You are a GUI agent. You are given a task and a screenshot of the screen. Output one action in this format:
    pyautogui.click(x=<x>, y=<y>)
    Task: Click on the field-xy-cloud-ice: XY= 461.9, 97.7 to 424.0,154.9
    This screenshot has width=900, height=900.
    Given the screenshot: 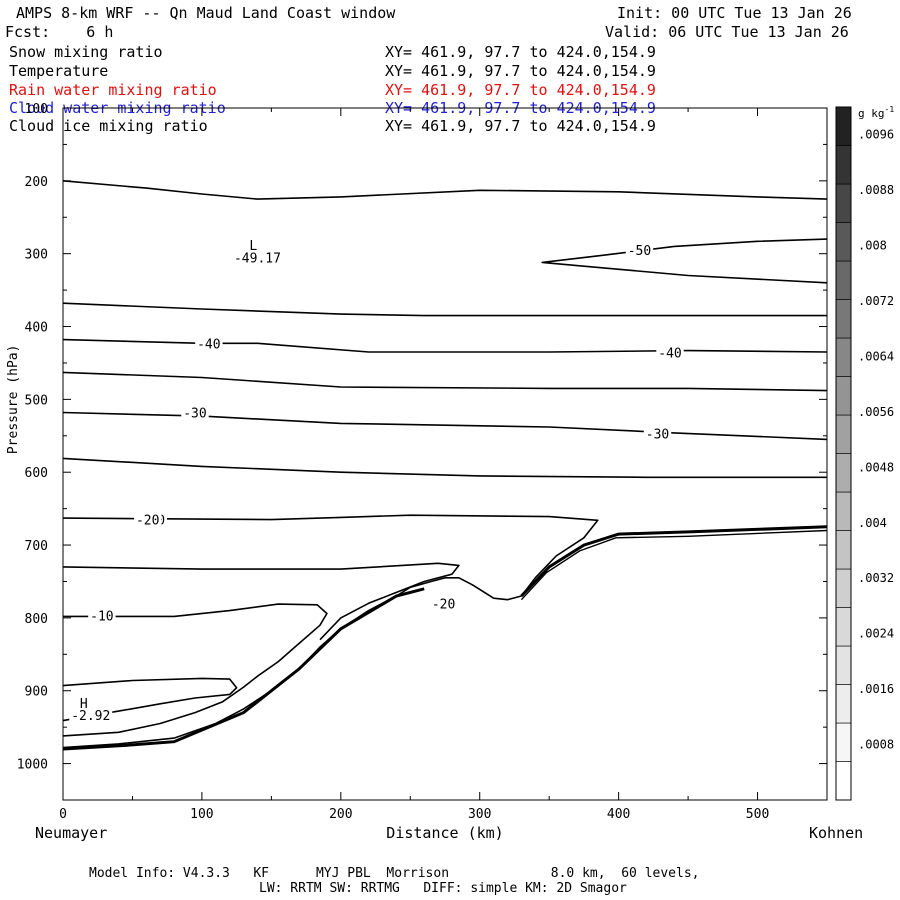 What is the action you would take?
    pyautogui.click(x=520, y=126)
    